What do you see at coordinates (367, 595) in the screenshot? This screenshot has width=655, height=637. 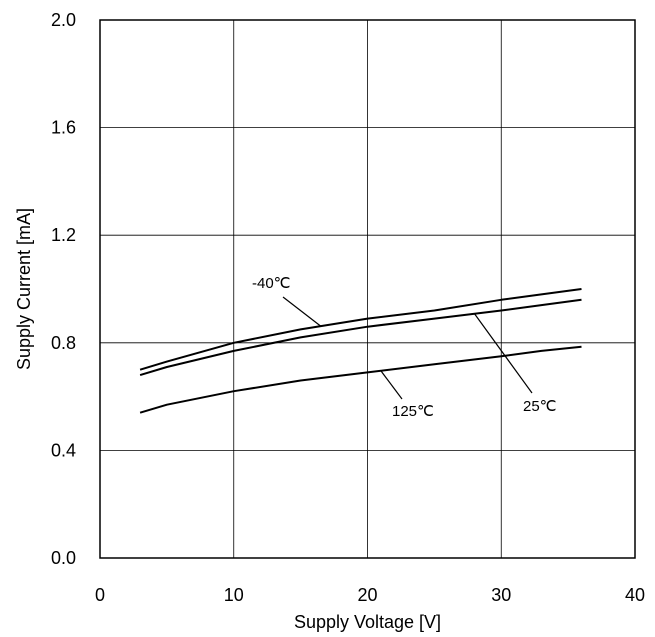 I see `x-tick-label: 20` at bounding box center [367, 595].